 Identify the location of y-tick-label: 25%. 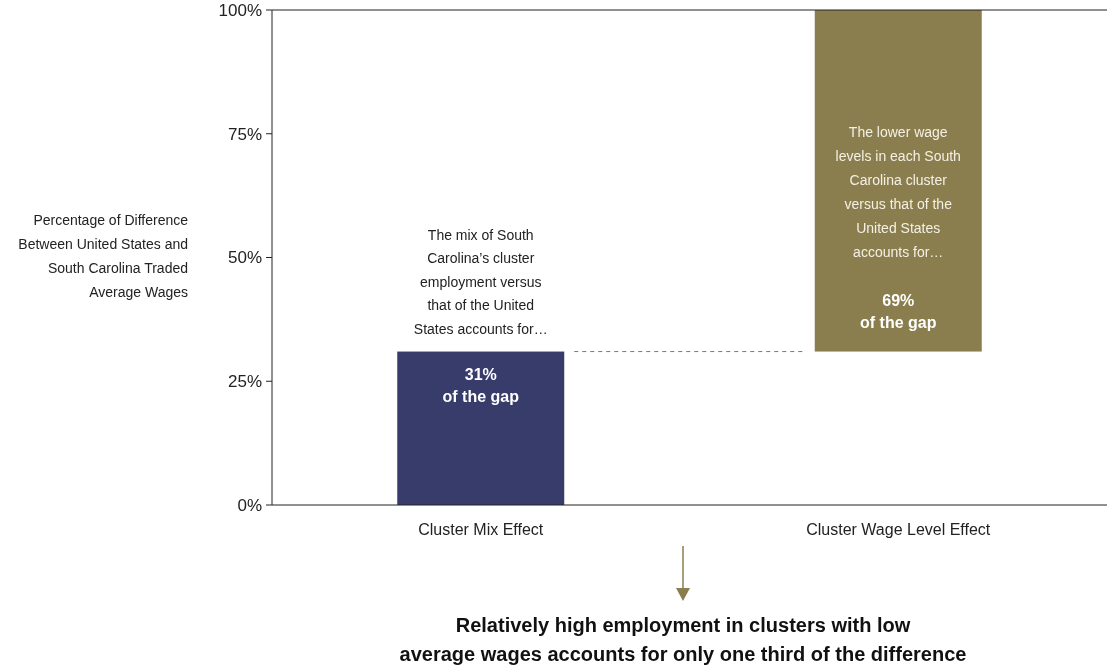
(244, 382).